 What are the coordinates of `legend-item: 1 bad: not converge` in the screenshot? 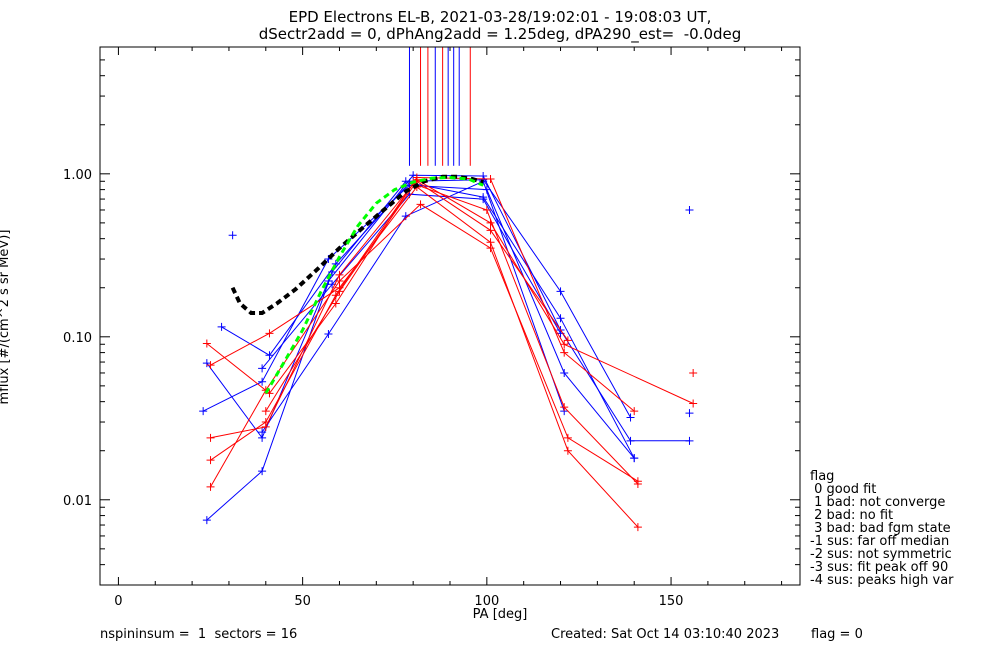 It's located at (878, 502).